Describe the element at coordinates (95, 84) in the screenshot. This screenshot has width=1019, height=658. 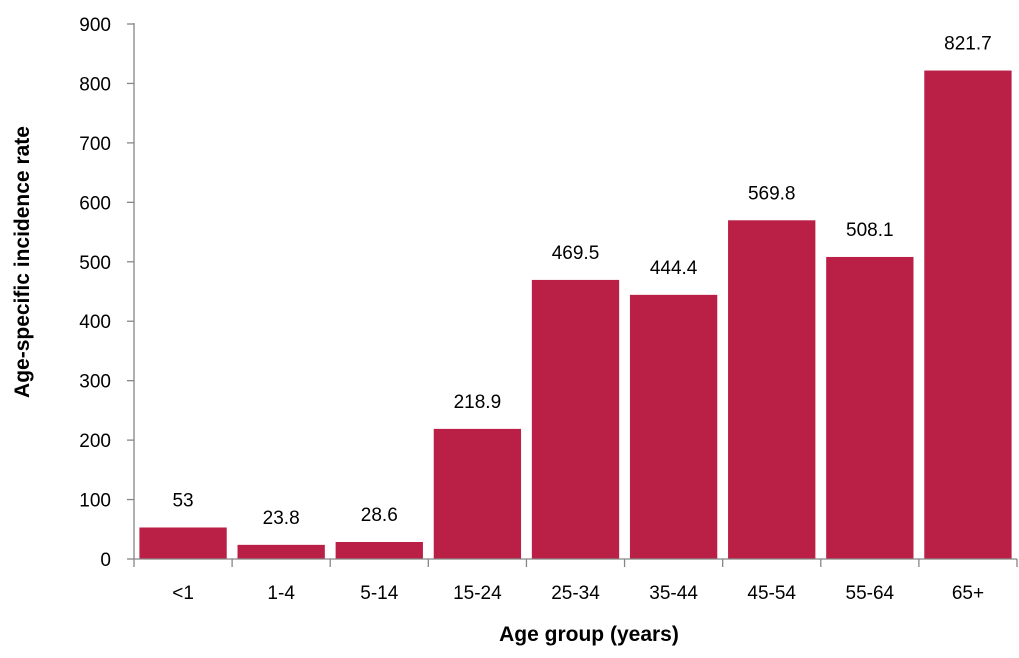
I see `y-tick-label: 800` at that location.